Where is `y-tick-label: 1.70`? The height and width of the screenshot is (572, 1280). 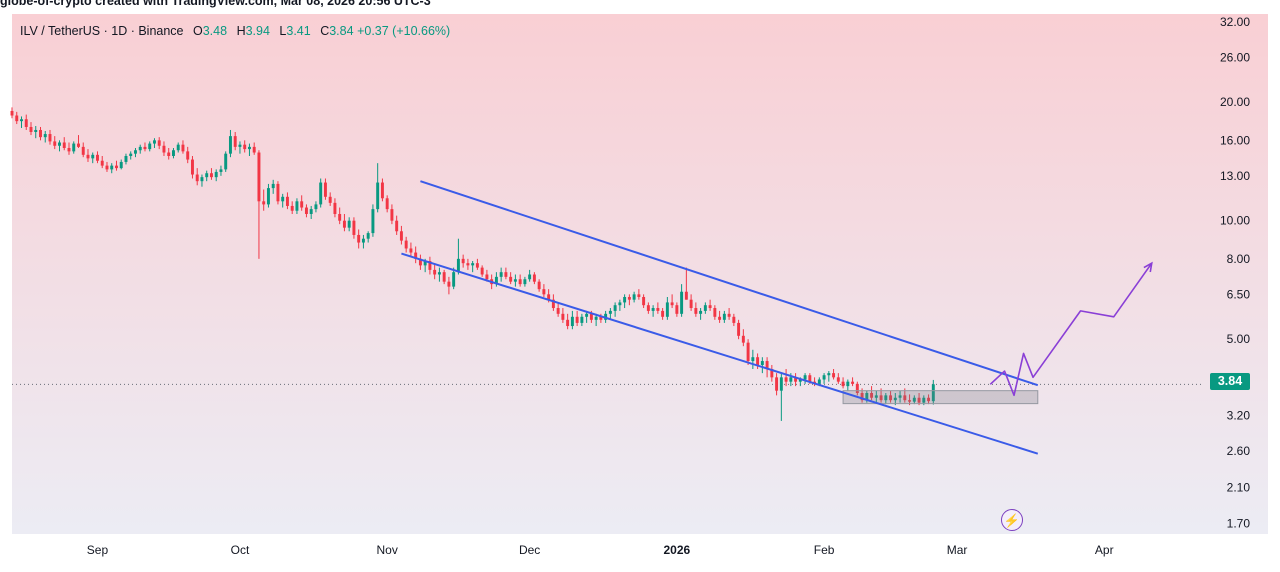 y-tick-label: 1.70 is located at coordinates (1239, 524).